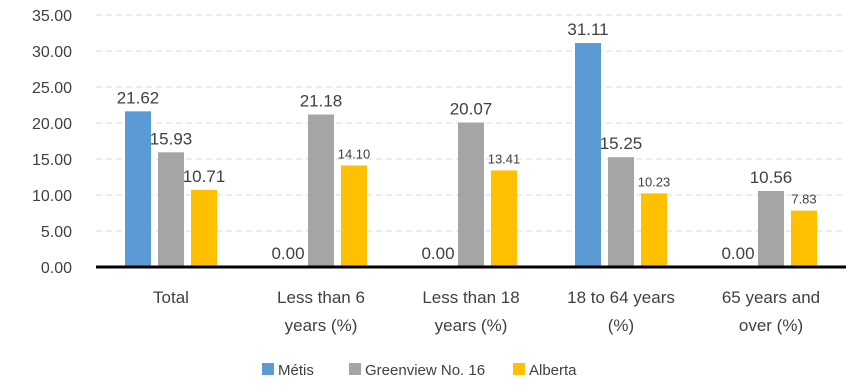 This screenshot has height=385, width=851. Describe the element at coordinates (52, 124) in the screenshot. I see `y-tick-label: 20.00` at that location.